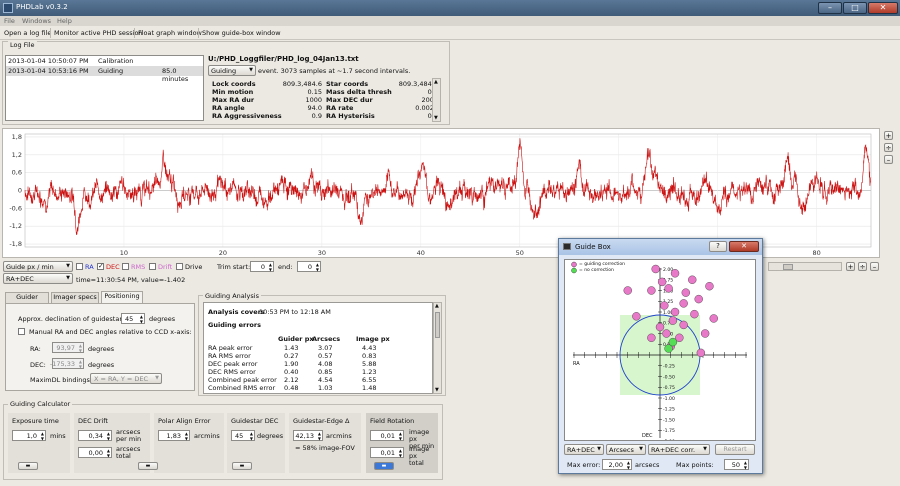 This screenshot has height=486, width=900. I want to click on dec-angle-spinbox: -175,33 ▲ ▼, so click(67, 363).